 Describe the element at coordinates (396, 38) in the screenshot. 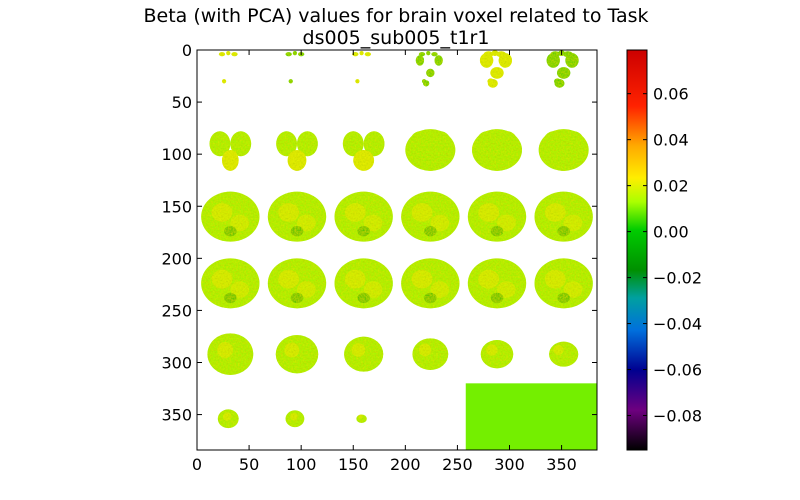

I see `chart-title-line-2: ds005_sub005_t1r1` at that location.